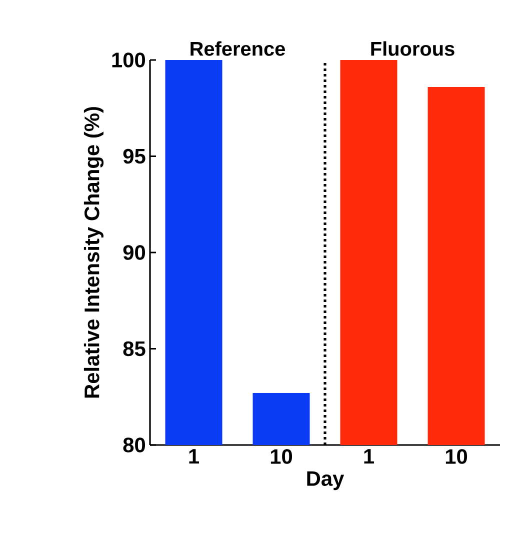  I want to click on text: Fluorous, so click(412, 48).